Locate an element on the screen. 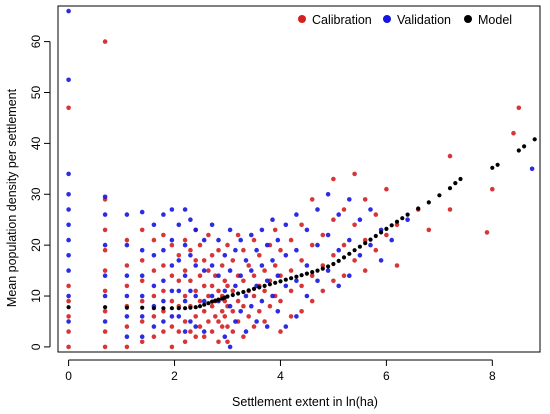 The height and width of the screenshot is (414, 550). y-tick-label: 0 is located at coordinates (36, 346).